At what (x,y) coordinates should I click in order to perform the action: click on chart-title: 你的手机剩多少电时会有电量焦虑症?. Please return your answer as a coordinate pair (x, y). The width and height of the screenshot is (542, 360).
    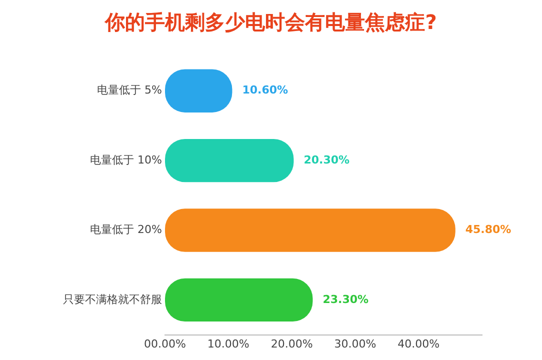
    Looking at the image, I should click on (270, 22).